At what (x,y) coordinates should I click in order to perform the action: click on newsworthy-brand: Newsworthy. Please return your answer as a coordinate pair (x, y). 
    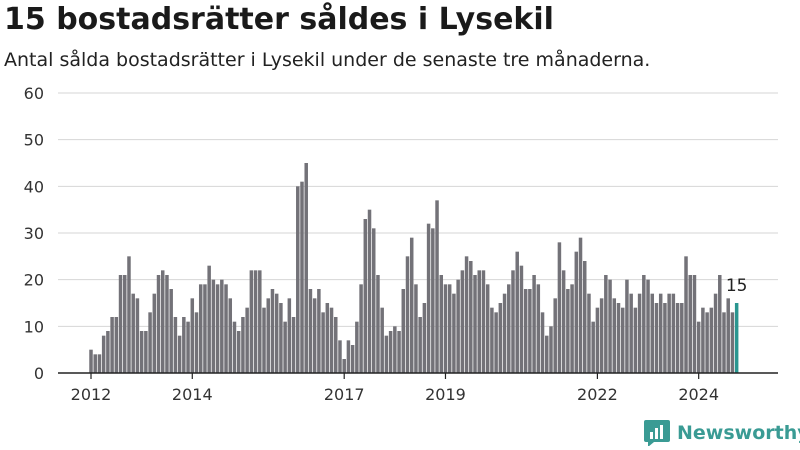
    Looking at the image, I should click on (722, 433).